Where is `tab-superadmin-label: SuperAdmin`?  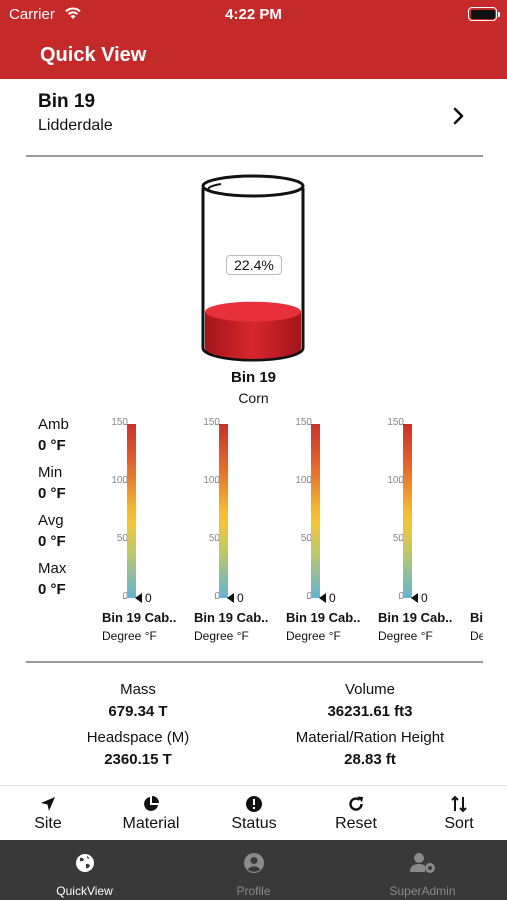 tab-superadmin-label: SuperAdmin is located at coordinates (422, 891).